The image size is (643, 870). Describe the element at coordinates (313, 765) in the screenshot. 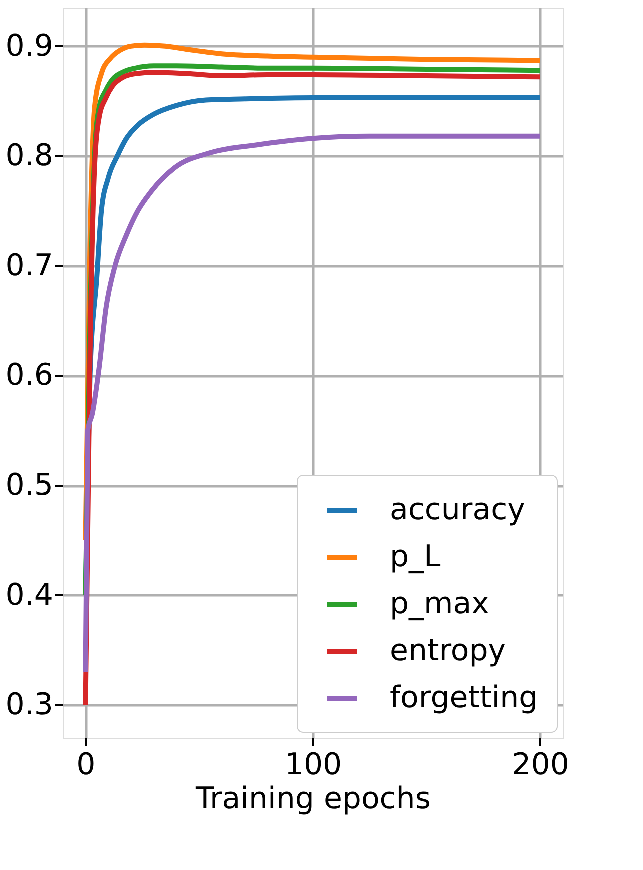

I see `x-tick-label: 100` at that location.